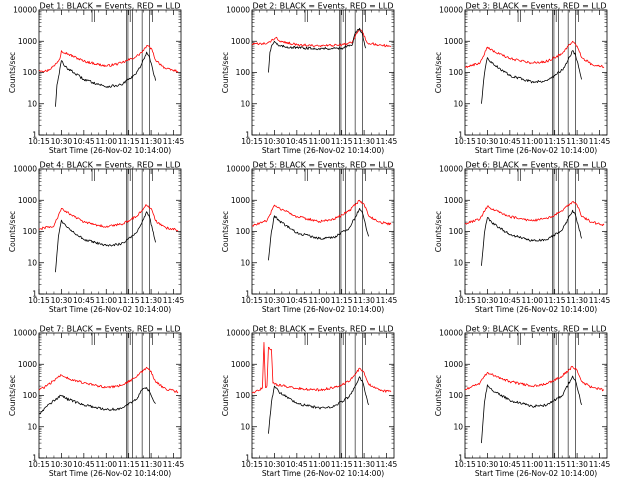  I want to click on panel-title: Det 8: BLACK = Events, RED = LLD, so click(323, 329).